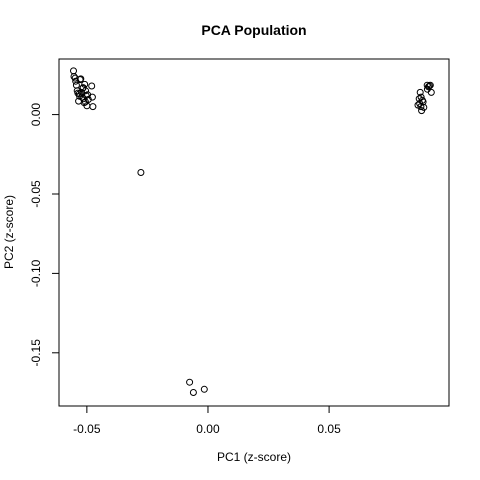 This screenshot has height=480, width=480. What do you see at coordinates (36, 353) in the screenshot?
I see `y-tick-label: -0.15` at bounding box center [36, 353].